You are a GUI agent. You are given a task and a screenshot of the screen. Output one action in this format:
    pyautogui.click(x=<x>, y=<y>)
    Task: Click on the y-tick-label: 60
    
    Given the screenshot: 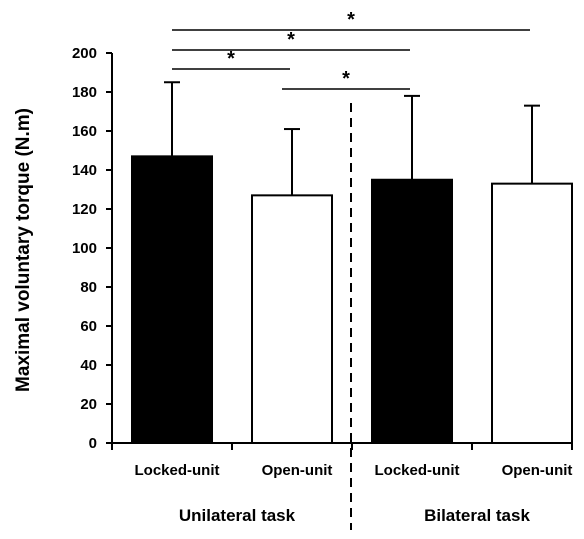 What is the action you would take?
    pyautogui.click(x=88, y=326)
    